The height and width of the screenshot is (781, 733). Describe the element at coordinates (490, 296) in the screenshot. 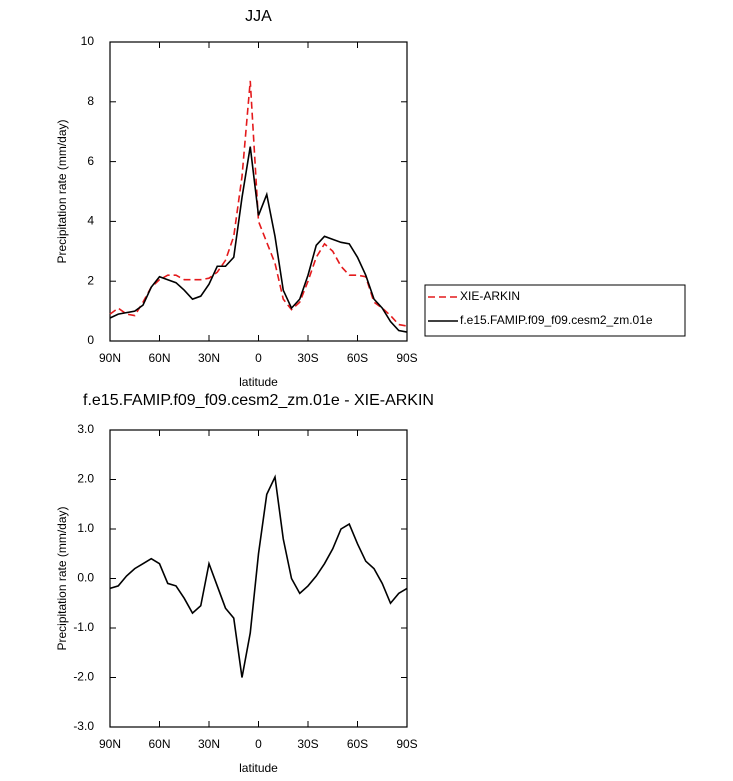

I see `legend-label: XIE-ARKIN` at that location.